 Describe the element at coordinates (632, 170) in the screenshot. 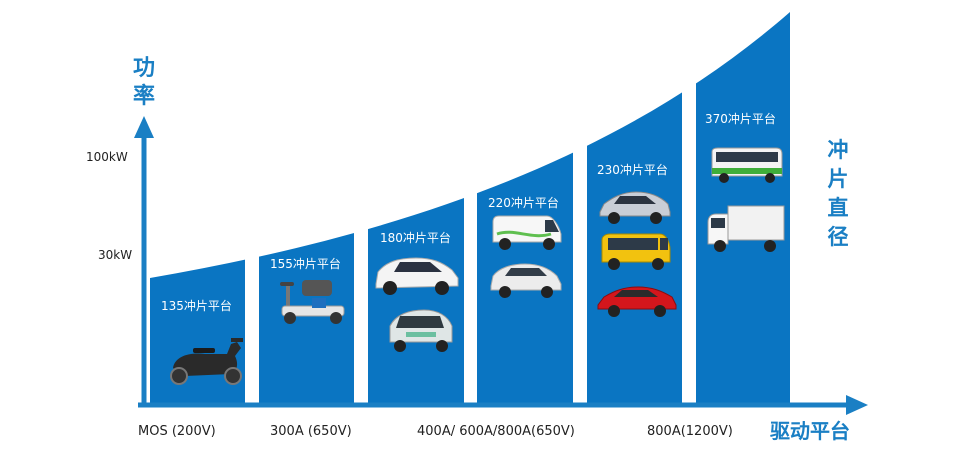

I see `platform-label-230: 230冲片平台` at that location.